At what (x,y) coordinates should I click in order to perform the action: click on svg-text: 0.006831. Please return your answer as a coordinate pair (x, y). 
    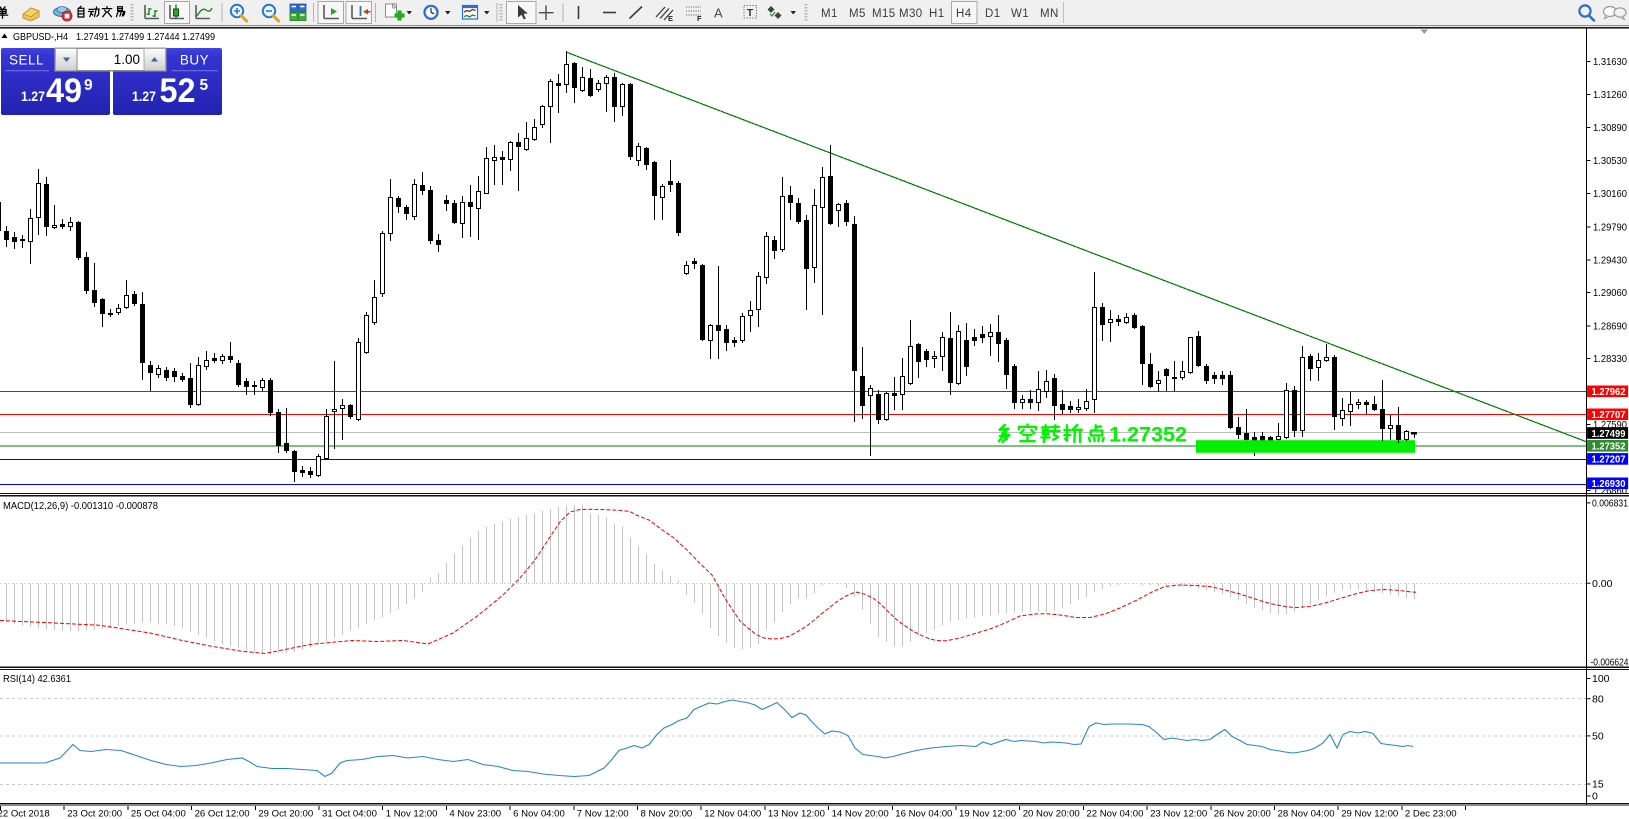
    Looking at the image, I should click on (1610, 504).